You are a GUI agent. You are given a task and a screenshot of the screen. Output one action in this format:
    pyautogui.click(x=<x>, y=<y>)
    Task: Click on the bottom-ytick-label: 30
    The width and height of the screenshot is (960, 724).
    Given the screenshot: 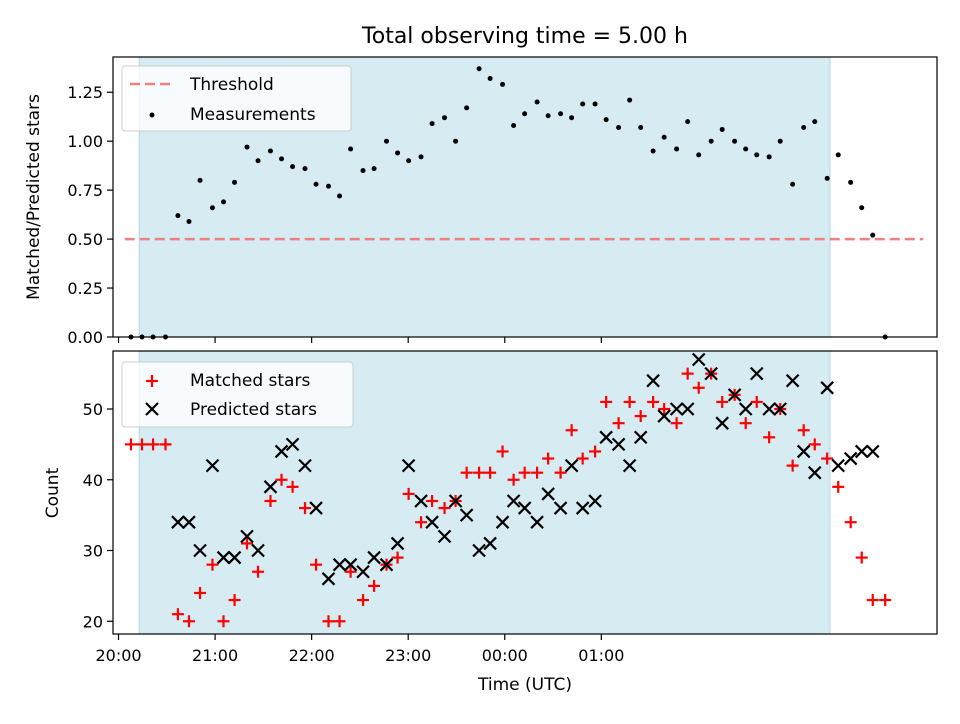 What is the action you would take?
    pyautogui.click(x=93, y=551)
    